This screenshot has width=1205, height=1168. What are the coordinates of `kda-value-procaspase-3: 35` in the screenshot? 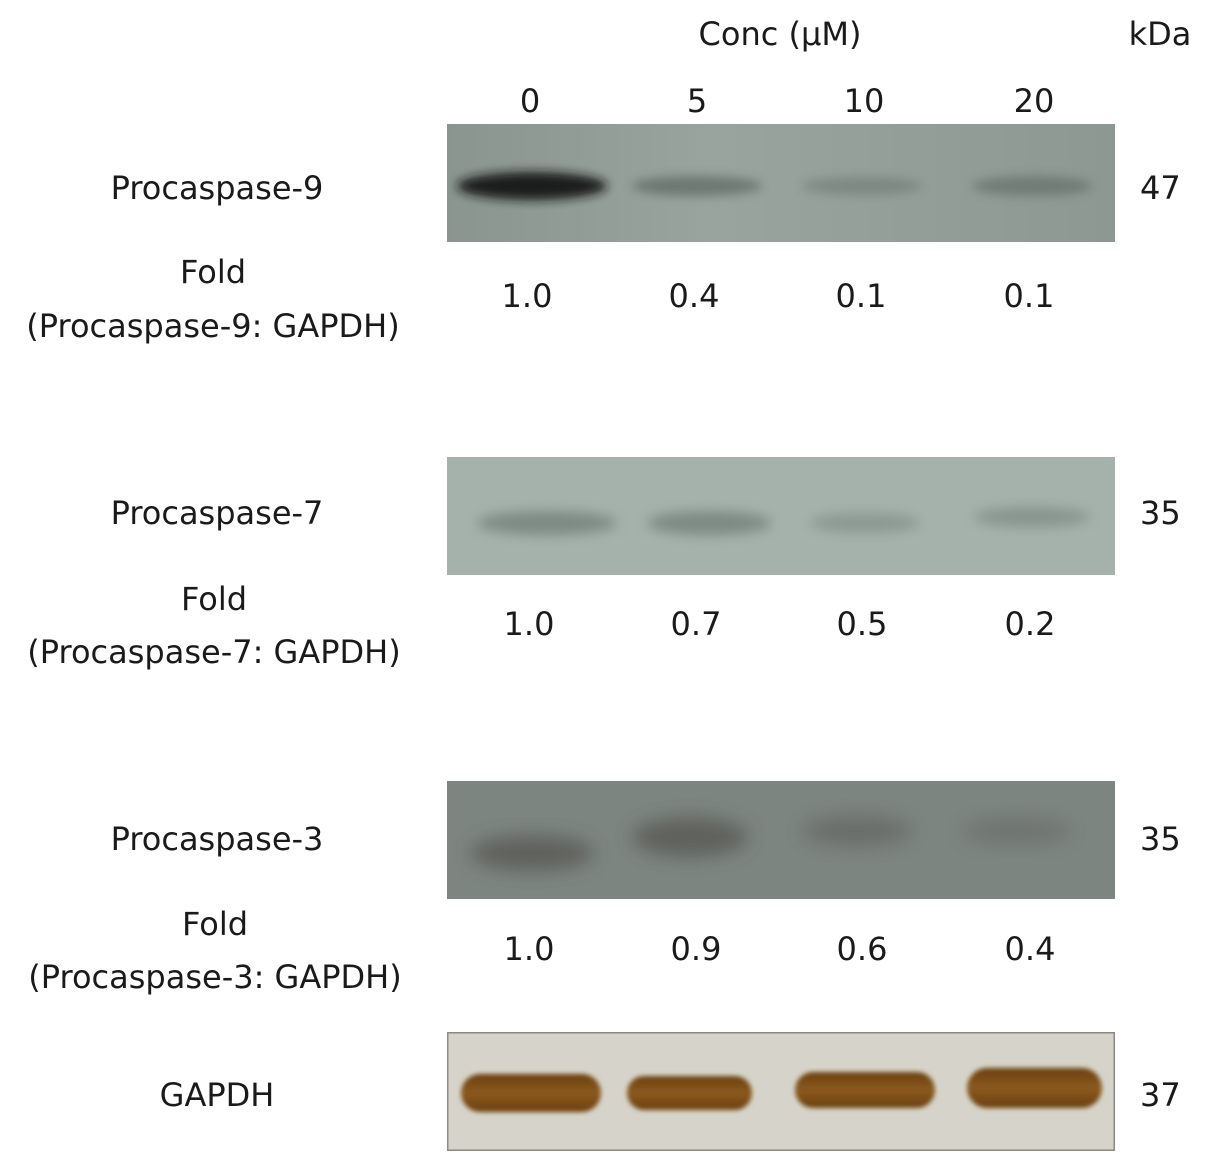 It's located at (1160, 839).